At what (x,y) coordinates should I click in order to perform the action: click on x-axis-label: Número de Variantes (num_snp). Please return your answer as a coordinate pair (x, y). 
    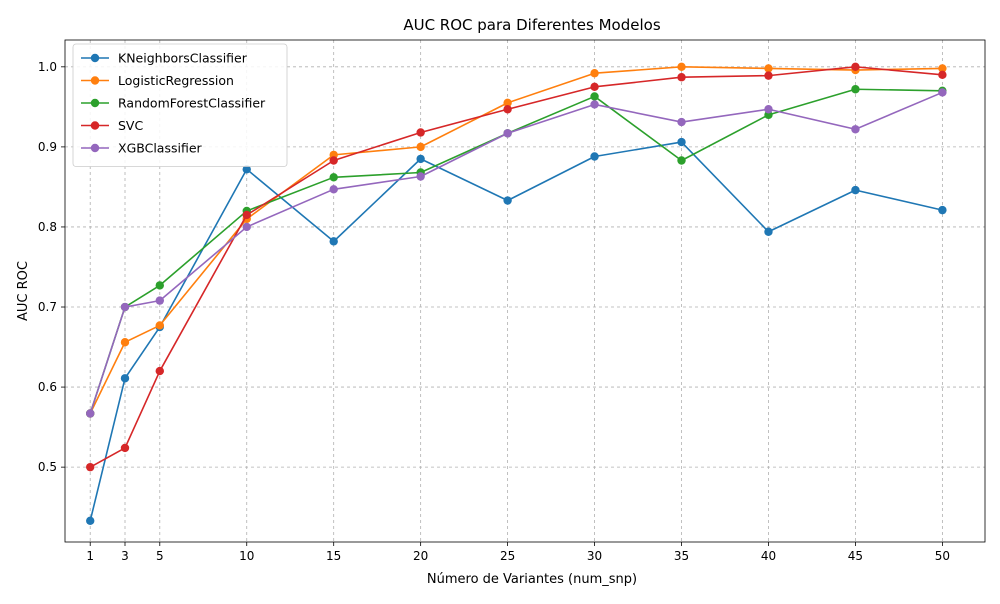
    Looking at the image, I should click on (532, 579).